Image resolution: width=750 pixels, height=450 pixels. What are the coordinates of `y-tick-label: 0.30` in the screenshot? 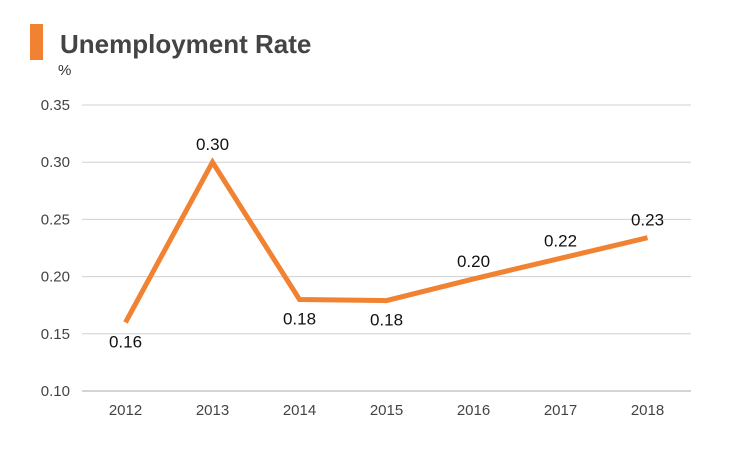 It's located at (55, 162).